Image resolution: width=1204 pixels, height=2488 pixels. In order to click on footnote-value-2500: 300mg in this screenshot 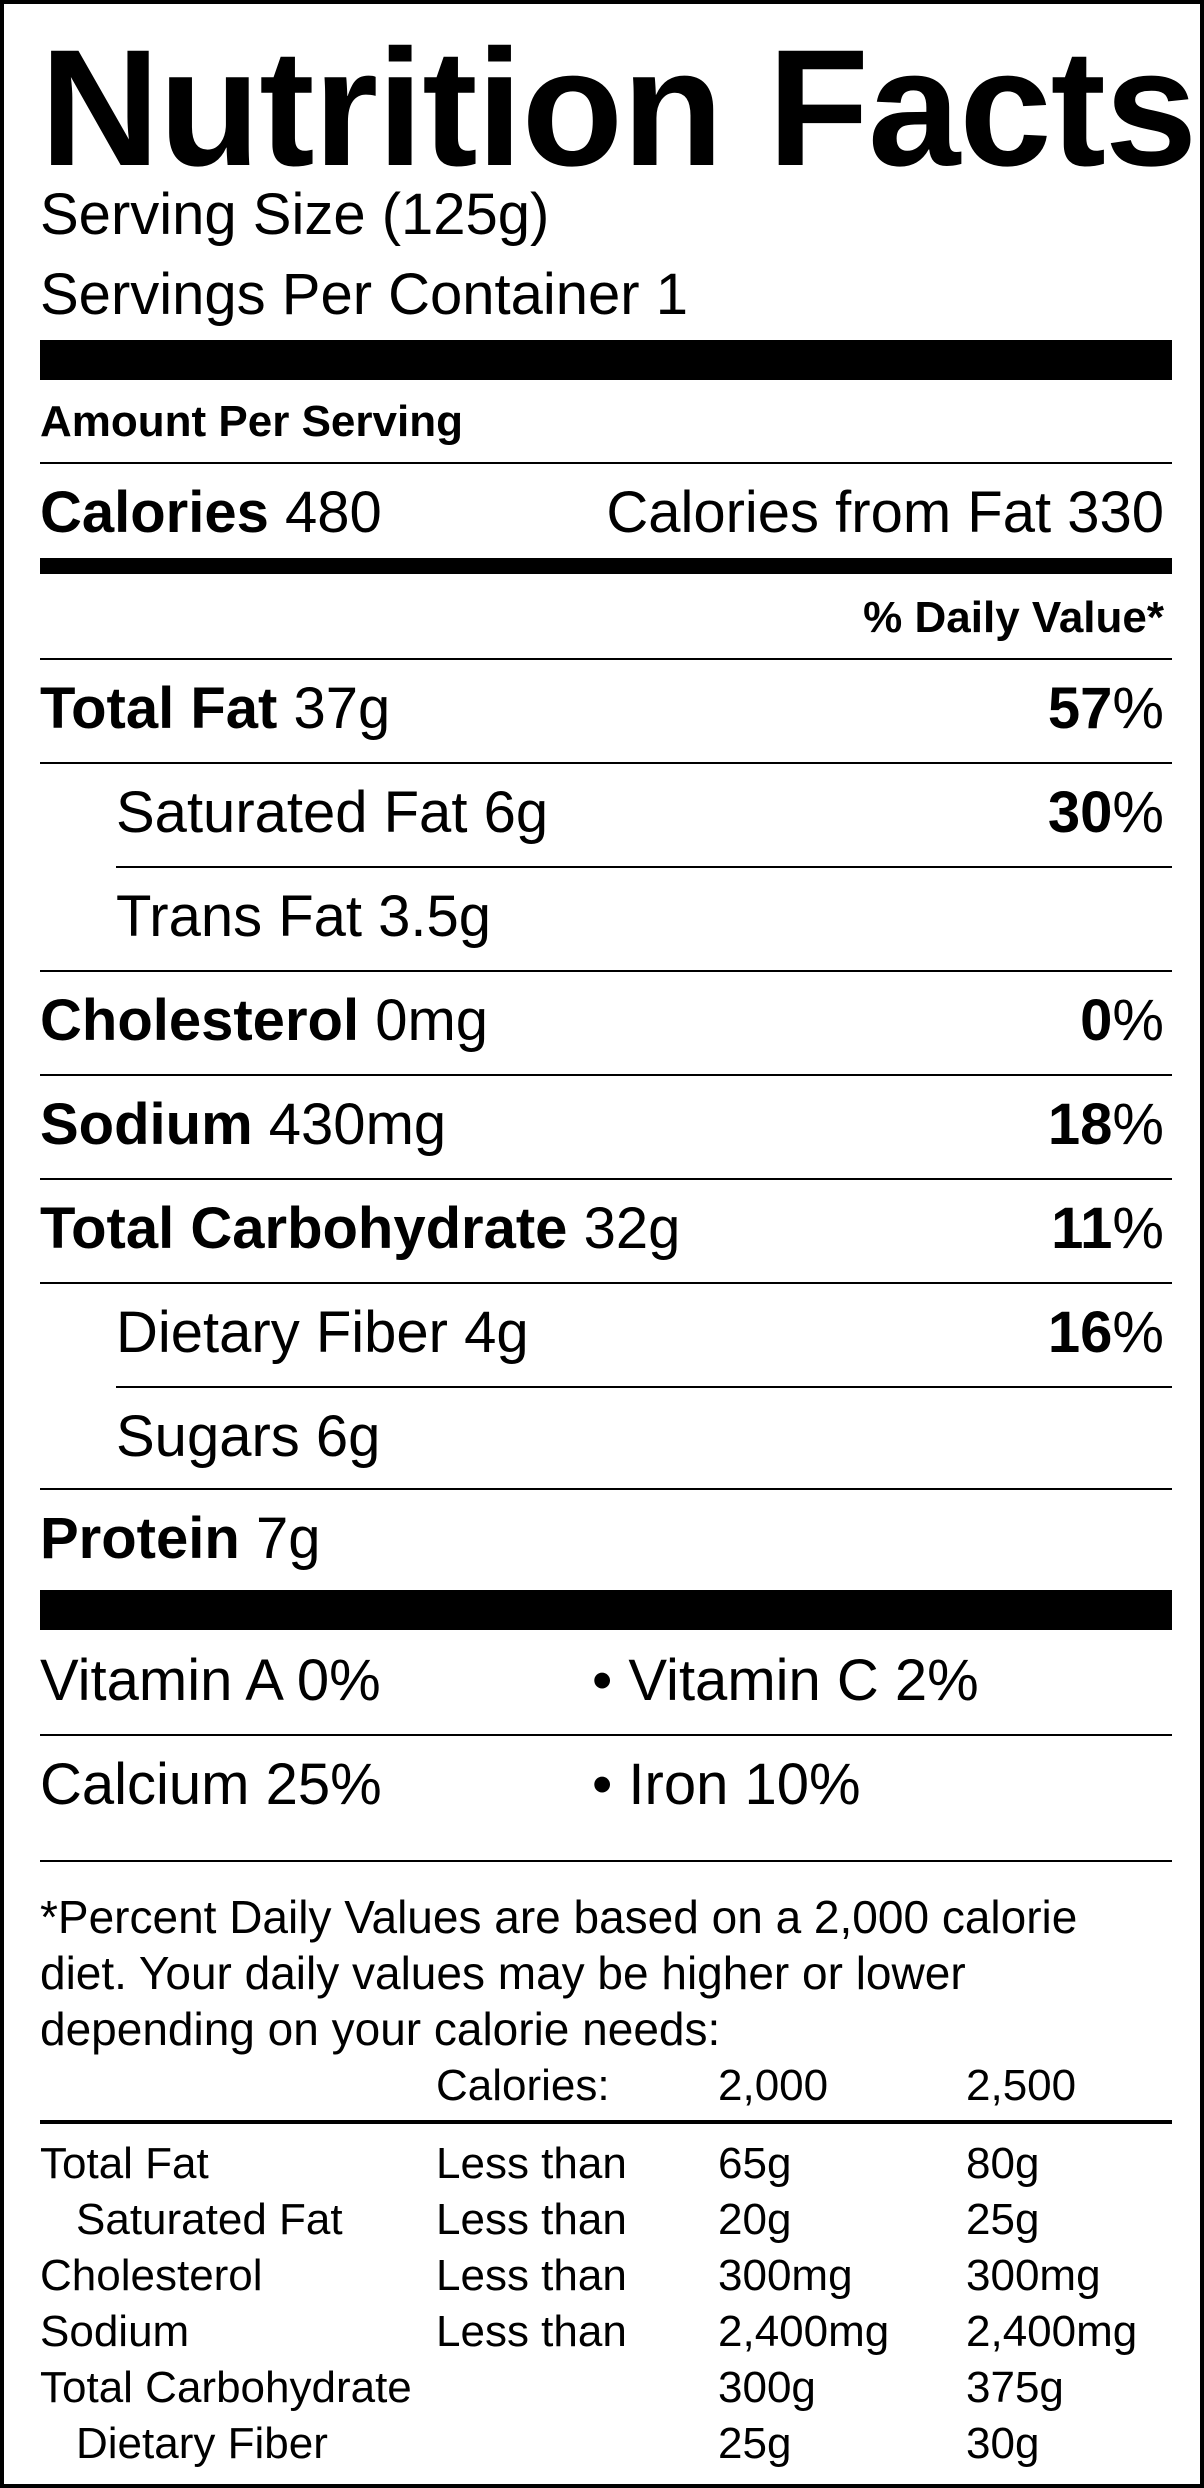, I will do `click(1033, 2275)`.